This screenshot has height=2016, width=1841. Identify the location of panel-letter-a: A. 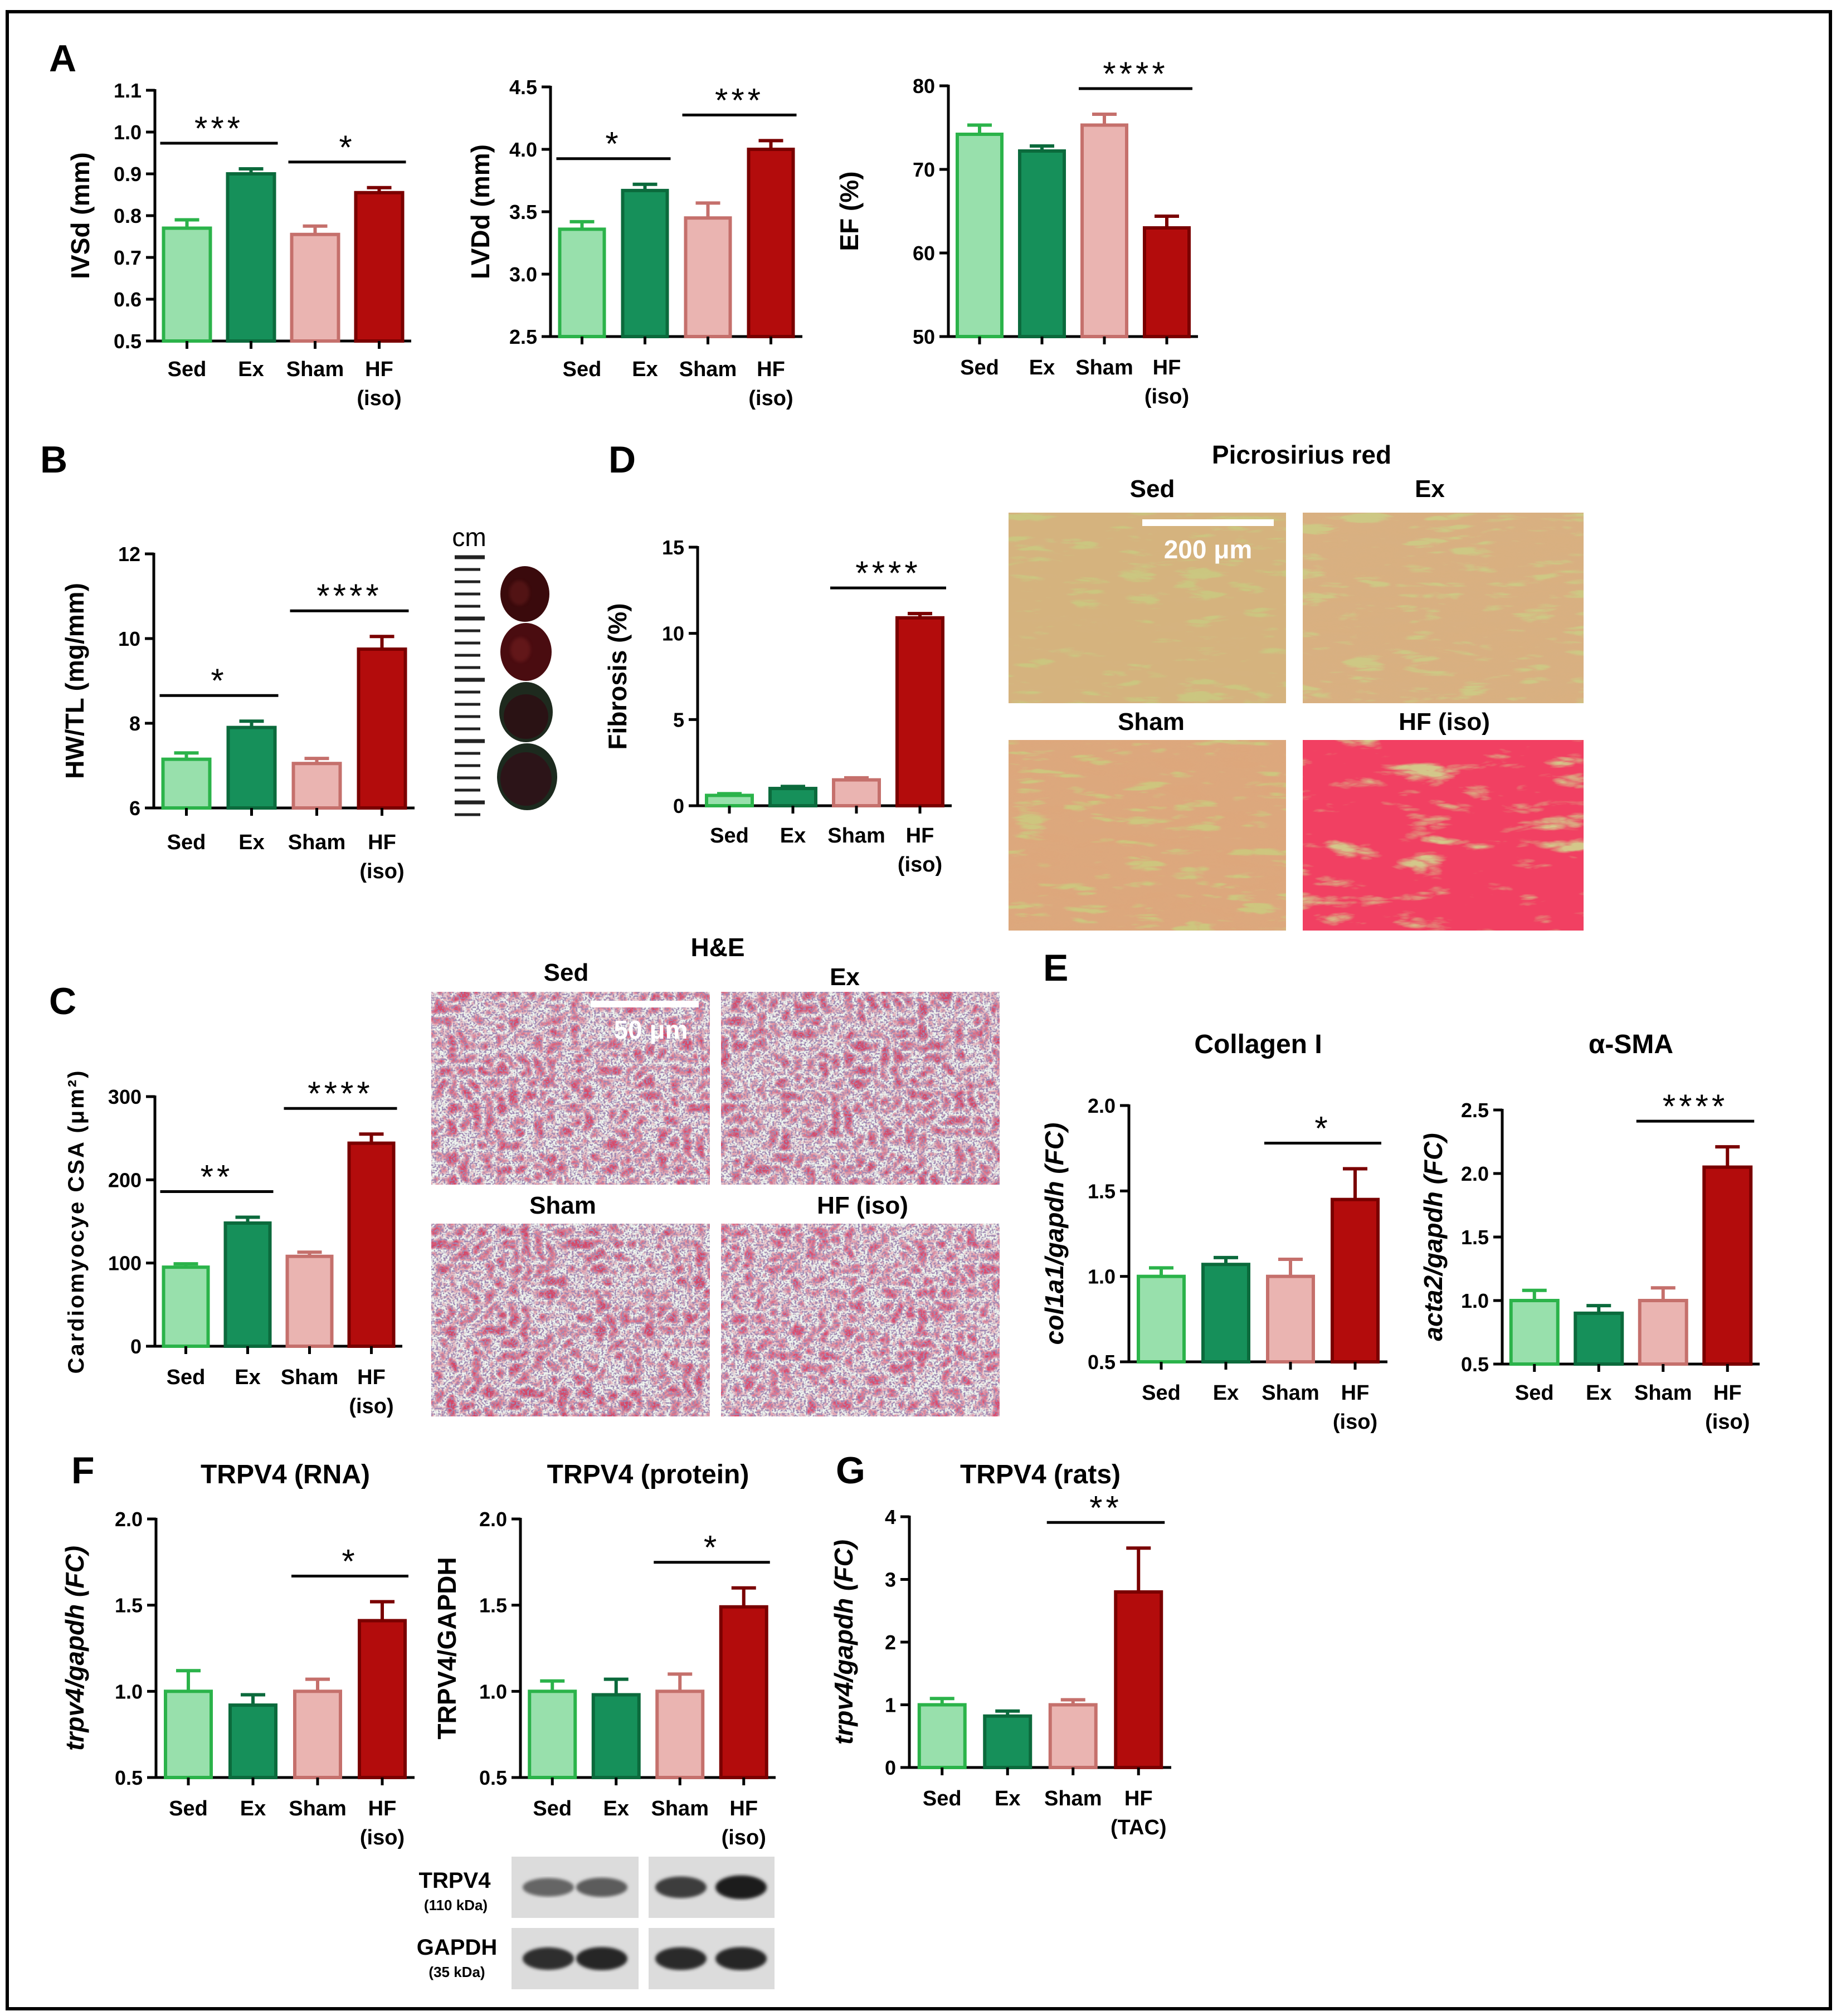
(62, 59).